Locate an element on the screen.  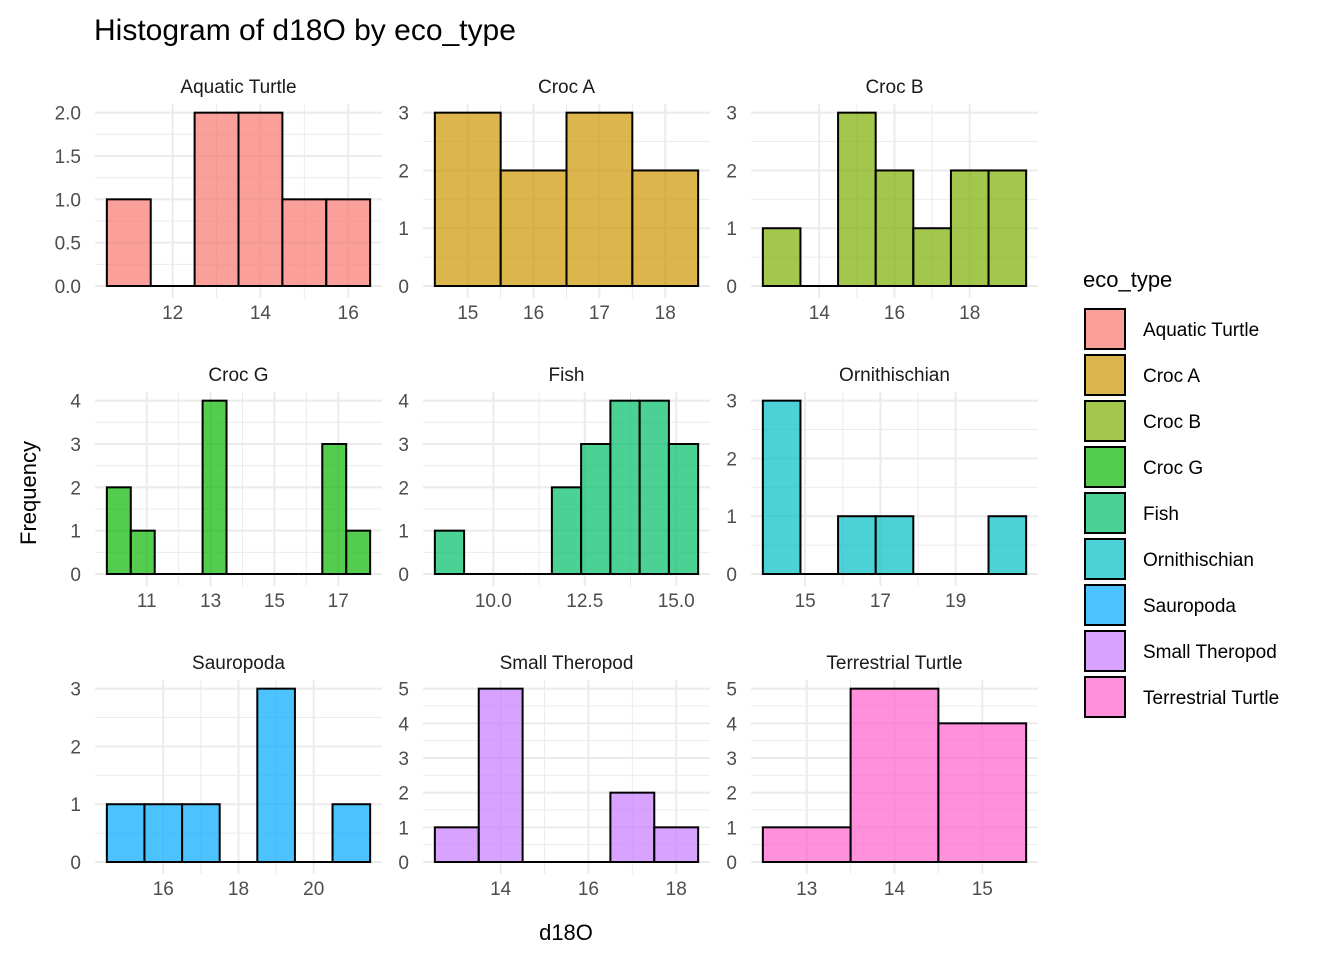
chart-title: Histogram of d18O by eco_type is located at coordinates (305, 30).